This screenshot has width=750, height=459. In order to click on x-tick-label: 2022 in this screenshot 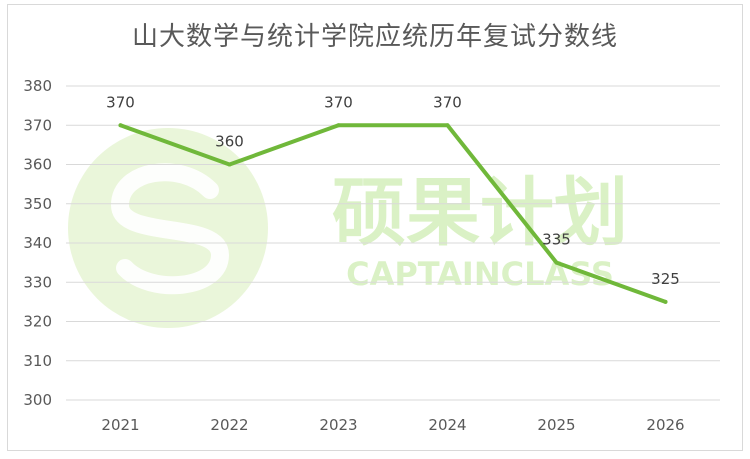, I will do `click(229, 425)`.